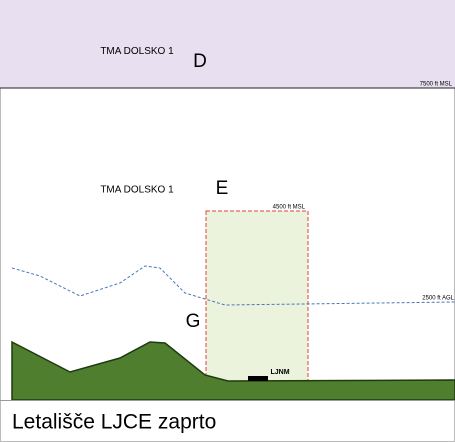 The width and height of the screenshot is (455, 442). Describe the element at coordinates (222, 188) in the screenshot. I see `zone-class-e: E` at that location.